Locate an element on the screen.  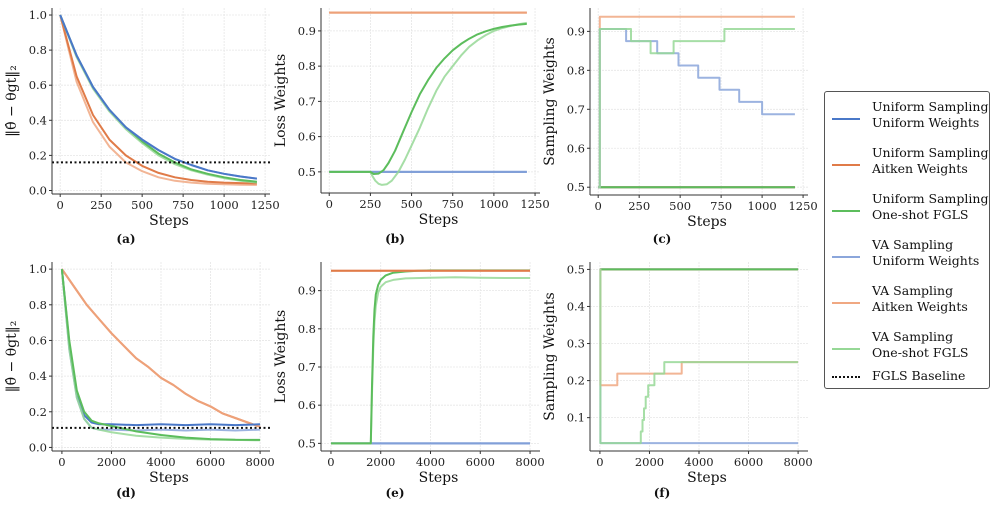
x-tick-label: 750 is located at coordinates (453, 204).